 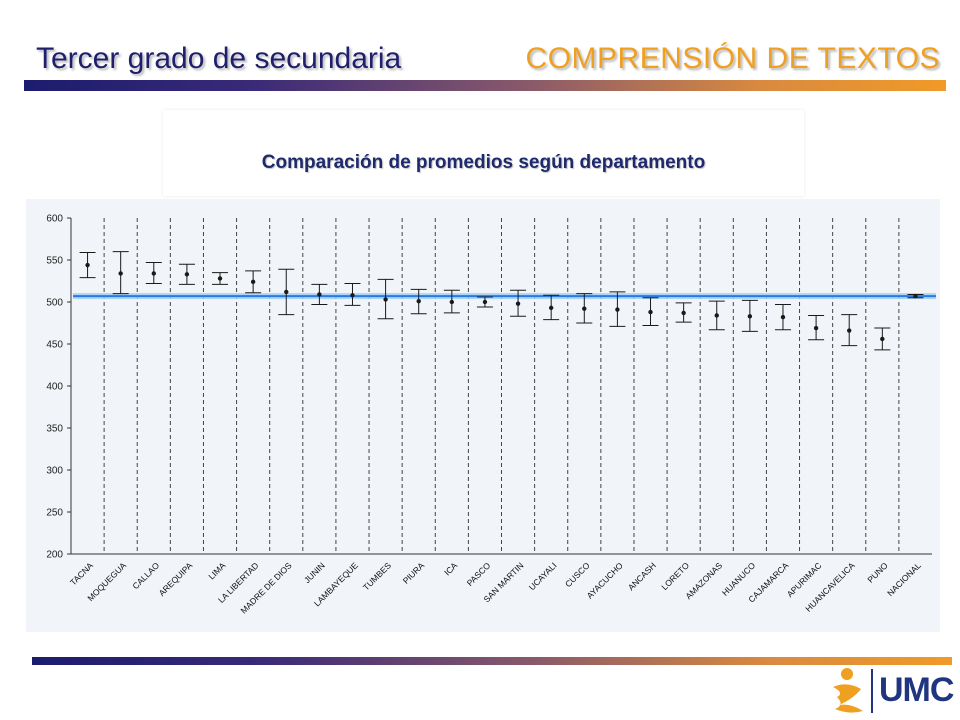 I want to click on y-tick-label: 500, so click(x=54, y=303).